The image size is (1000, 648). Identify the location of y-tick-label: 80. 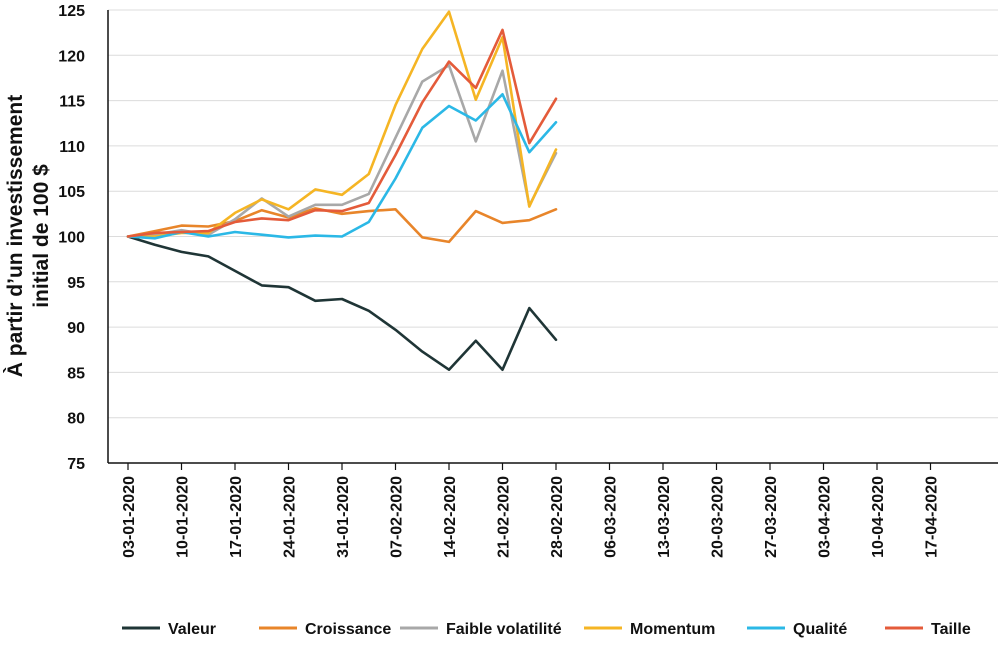
(76, 419).